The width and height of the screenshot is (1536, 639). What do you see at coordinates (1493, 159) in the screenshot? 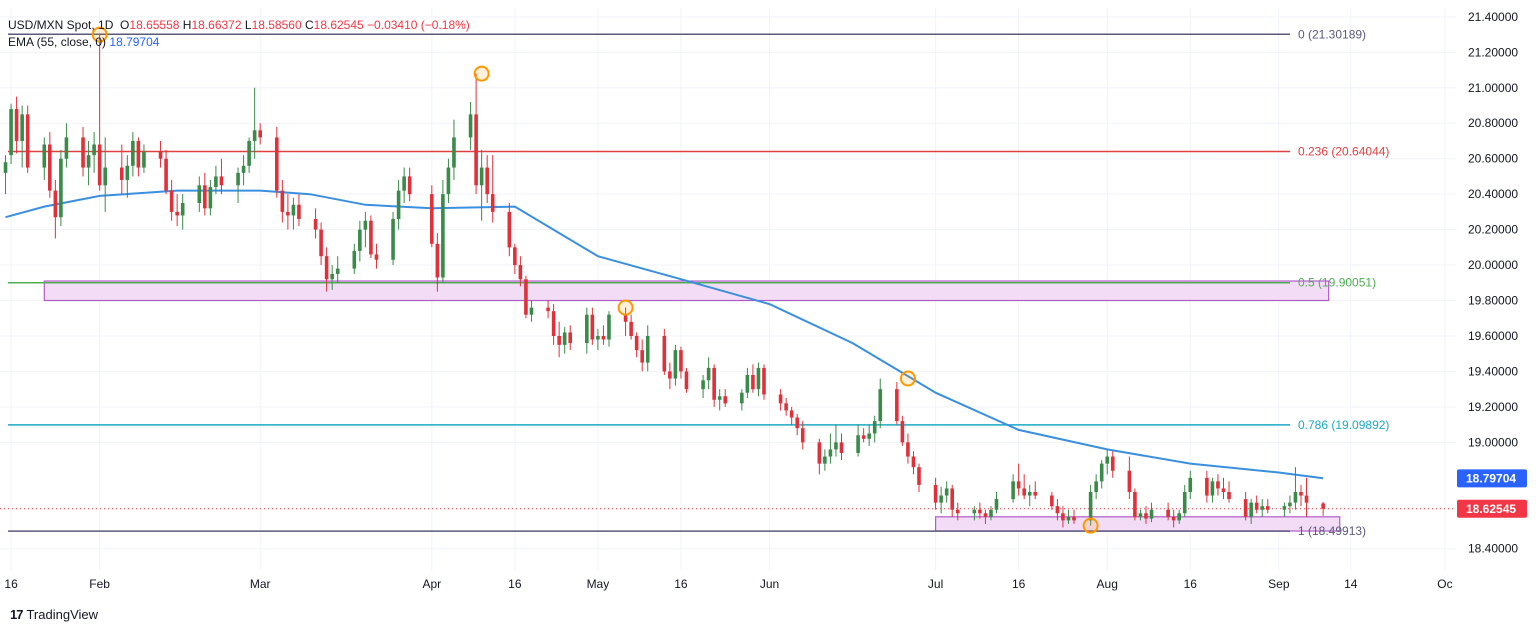
I see `y-tick-label: 20.60000` at bounding box center [1493, 159].